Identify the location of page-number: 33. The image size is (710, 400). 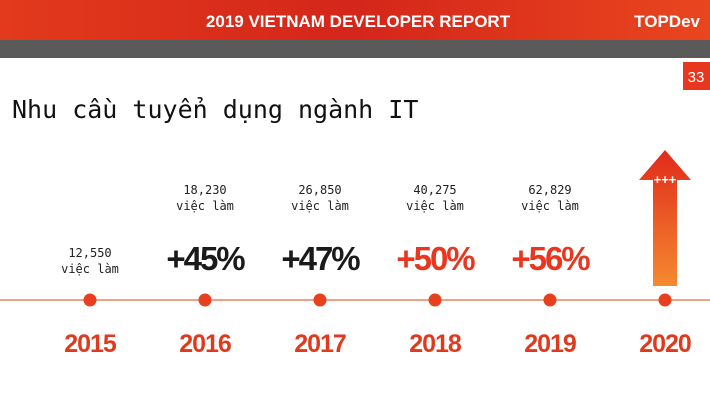
(696, 77).